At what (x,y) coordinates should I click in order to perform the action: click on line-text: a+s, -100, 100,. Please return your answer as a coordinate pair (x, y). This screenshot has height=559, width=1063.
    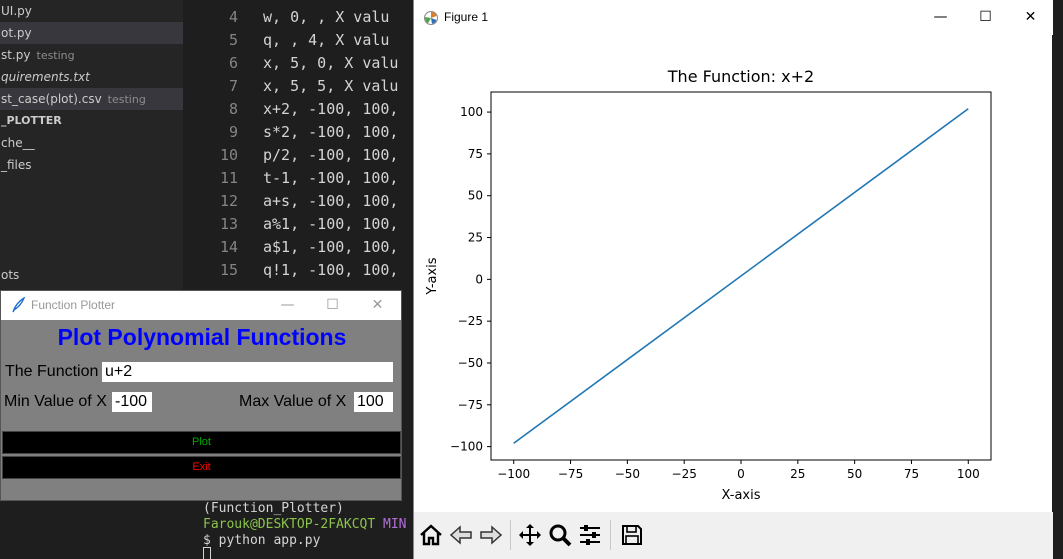
    Looking at the image, I should click on (331, 201).